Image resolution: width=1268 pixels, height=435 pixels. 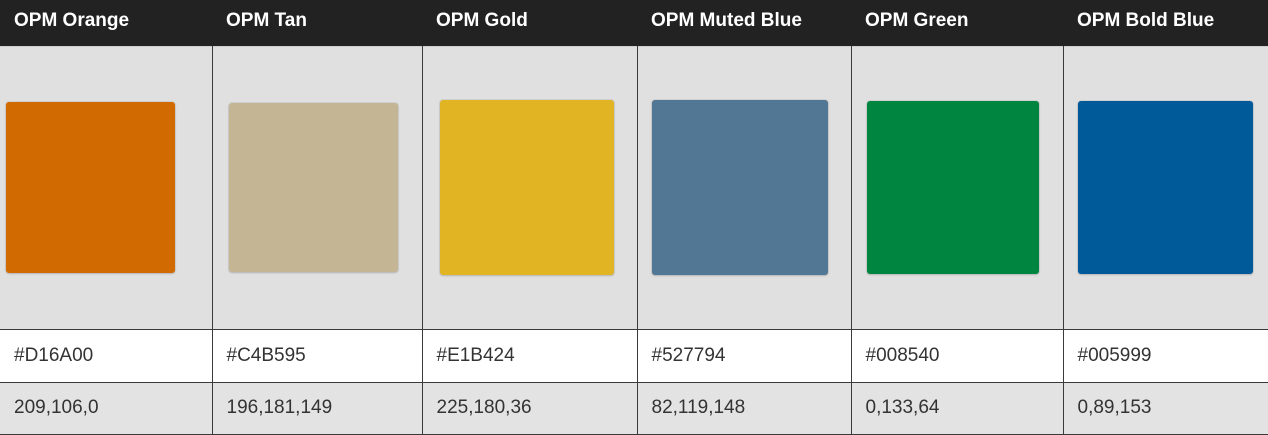 What do you see at coordinates (317, 355) in the screenshot?
I see `hex-value: #C4B595` at bounding box center [317, 355].